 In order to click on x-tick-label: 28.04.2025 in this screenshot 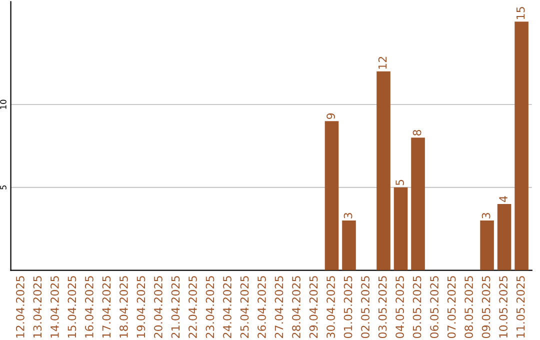, I will do `click(296, 307)`.